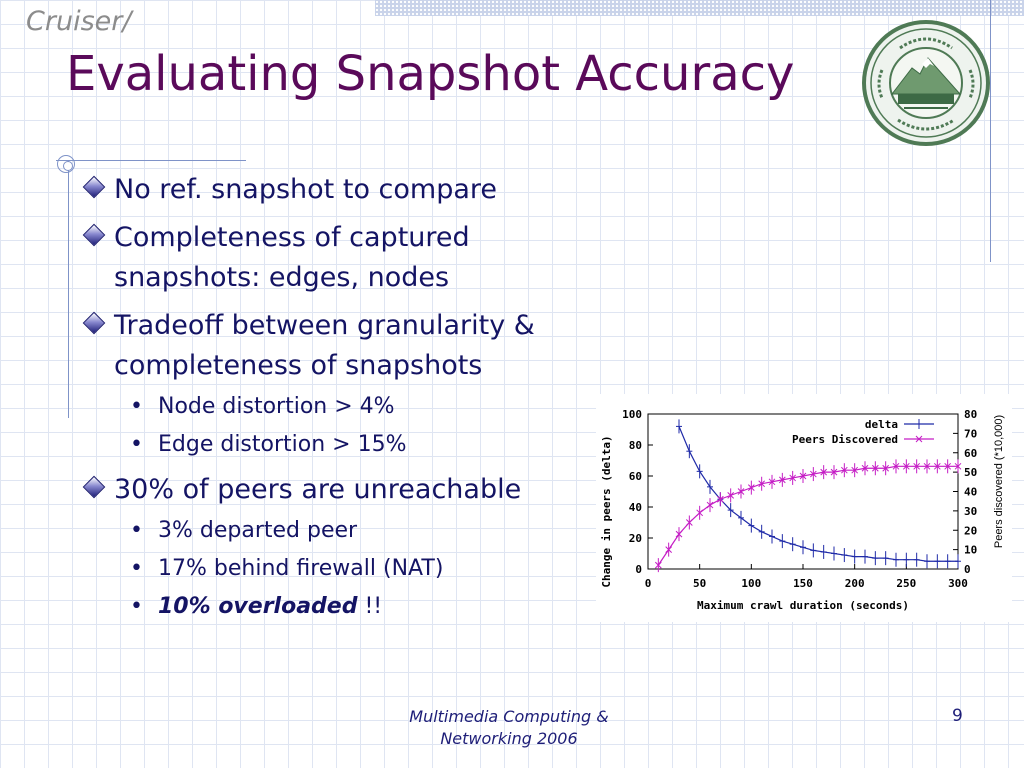  Describe the element at coordinates (970, 530) in the screenshot. I see `y2-tick-label: 20` at that location.